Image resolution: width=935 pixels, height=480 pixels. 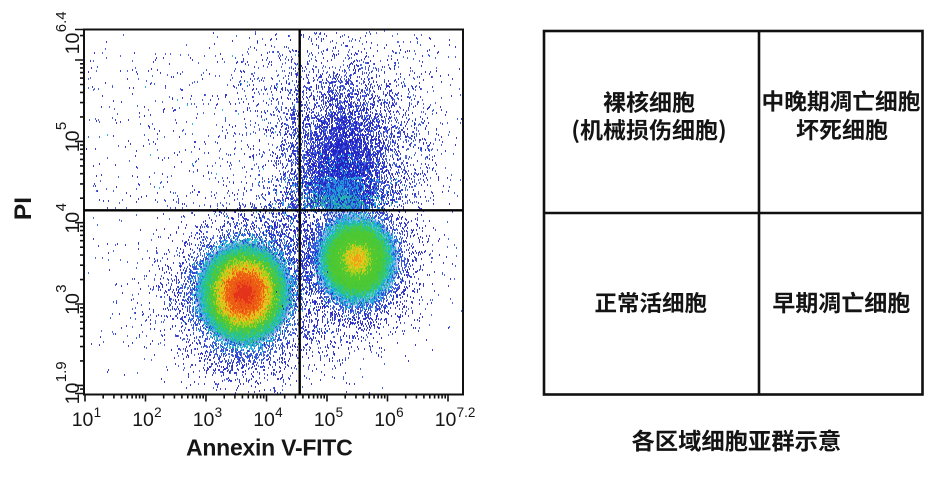 What do you see at coordinates (400, 412) in the screenshot?
I see `svg-text: 6` at bounding box center [400, 412].